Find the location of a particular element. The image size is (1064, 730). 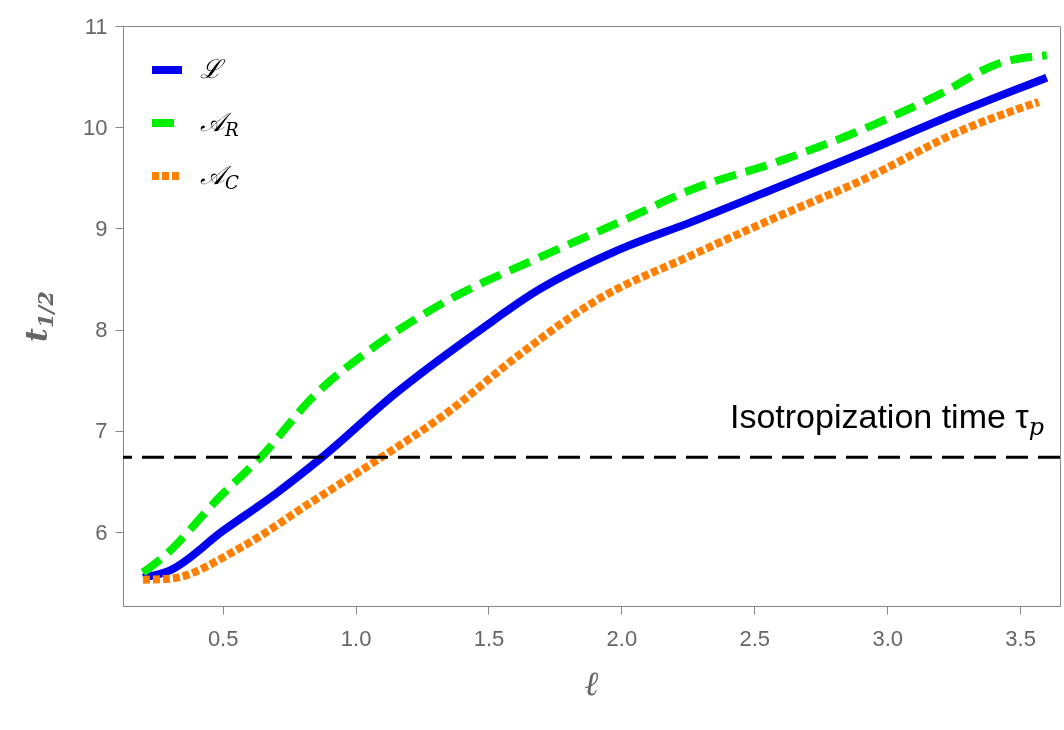

x-tick-label: 1.5 is located at coordinates (489, 638).